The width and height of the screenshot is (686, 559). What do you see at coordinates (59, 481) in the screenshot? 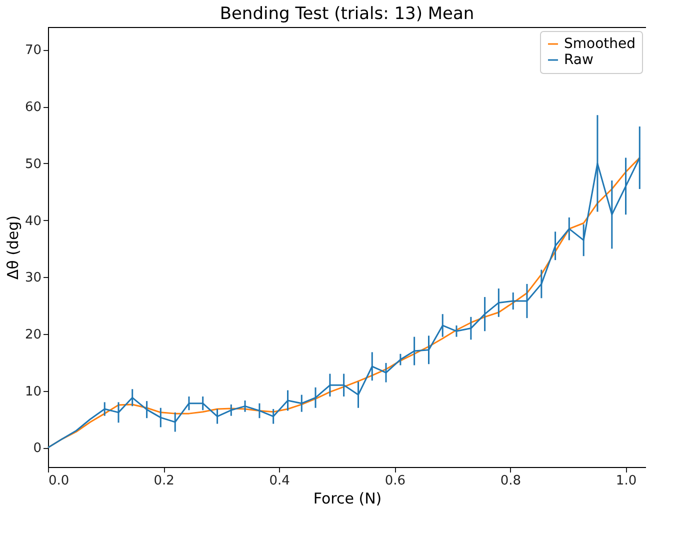
I see `x-tick-label: 0.0` at bounding box center [59, 481].